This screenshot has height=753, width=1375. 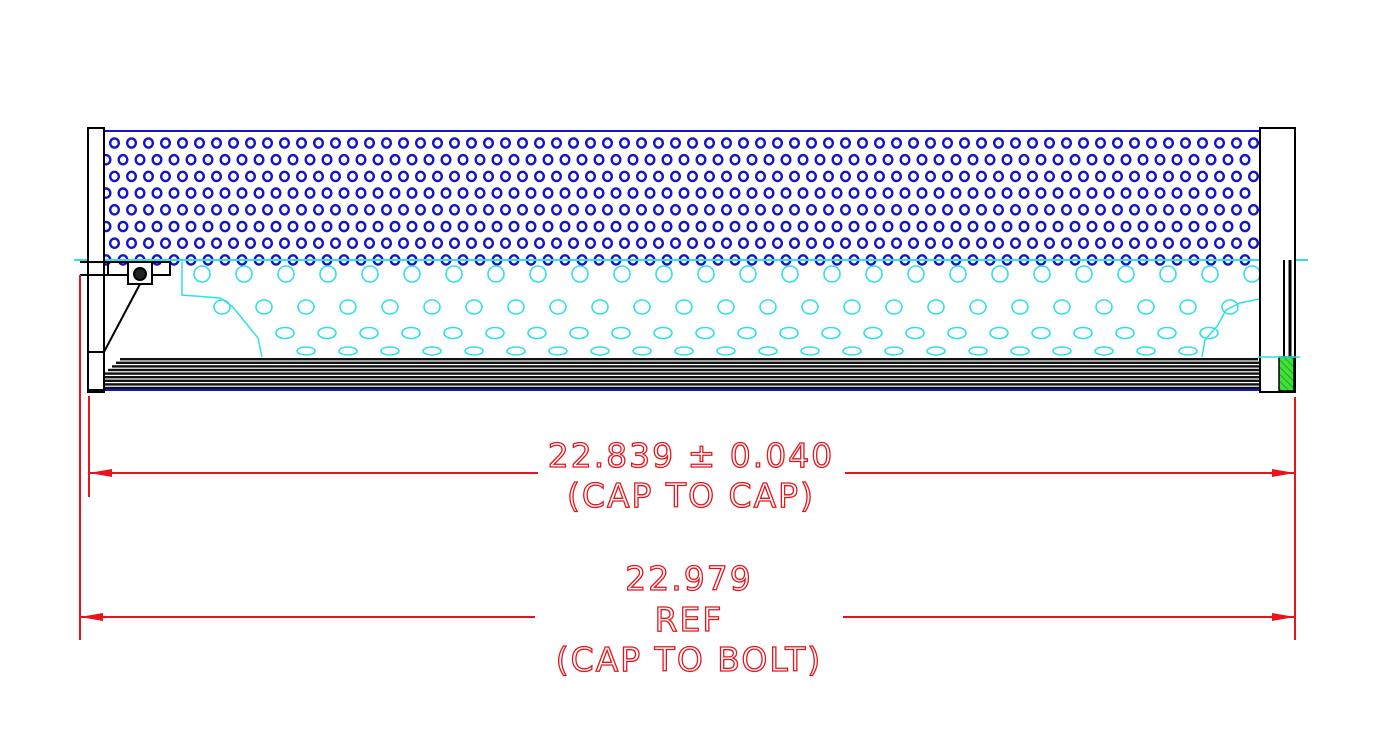 What do you see at coordinates (100, 473) in the screenshot?
I see `arrowhead-left` at bounding box center [100, 473].